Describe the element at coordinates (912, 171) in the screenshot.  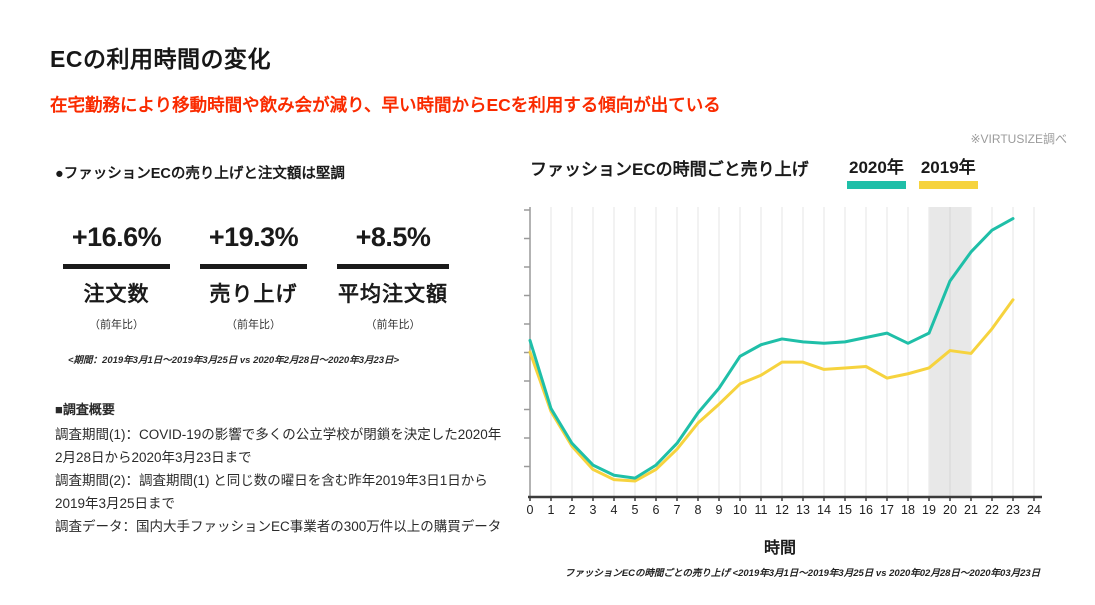
I see `chart-legend: 2020年 2019年` at that location.